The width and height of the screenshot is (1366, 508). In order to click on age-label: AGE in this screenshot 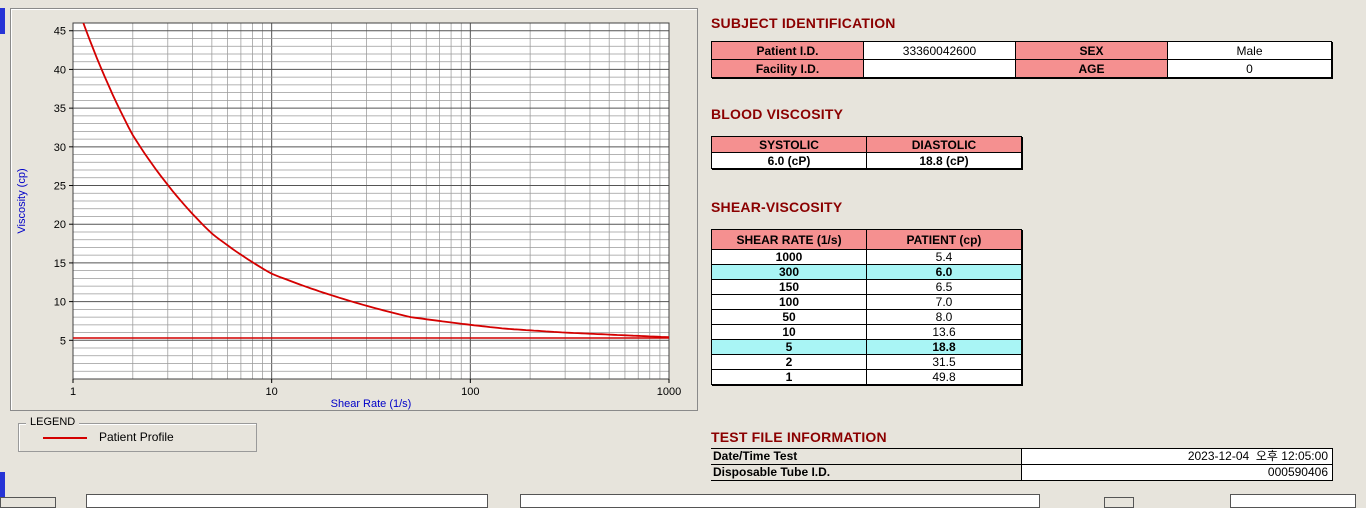, I will do `click(1091, 68)`.